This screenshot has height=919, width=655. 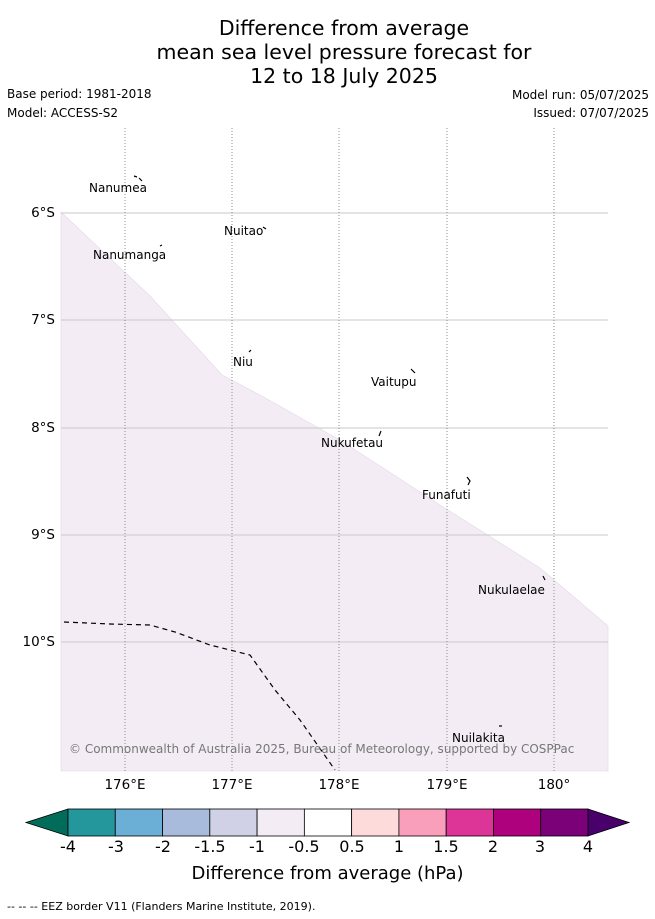 I want to click on colorbar-tick-label: -2, so click(x=163, y=846).